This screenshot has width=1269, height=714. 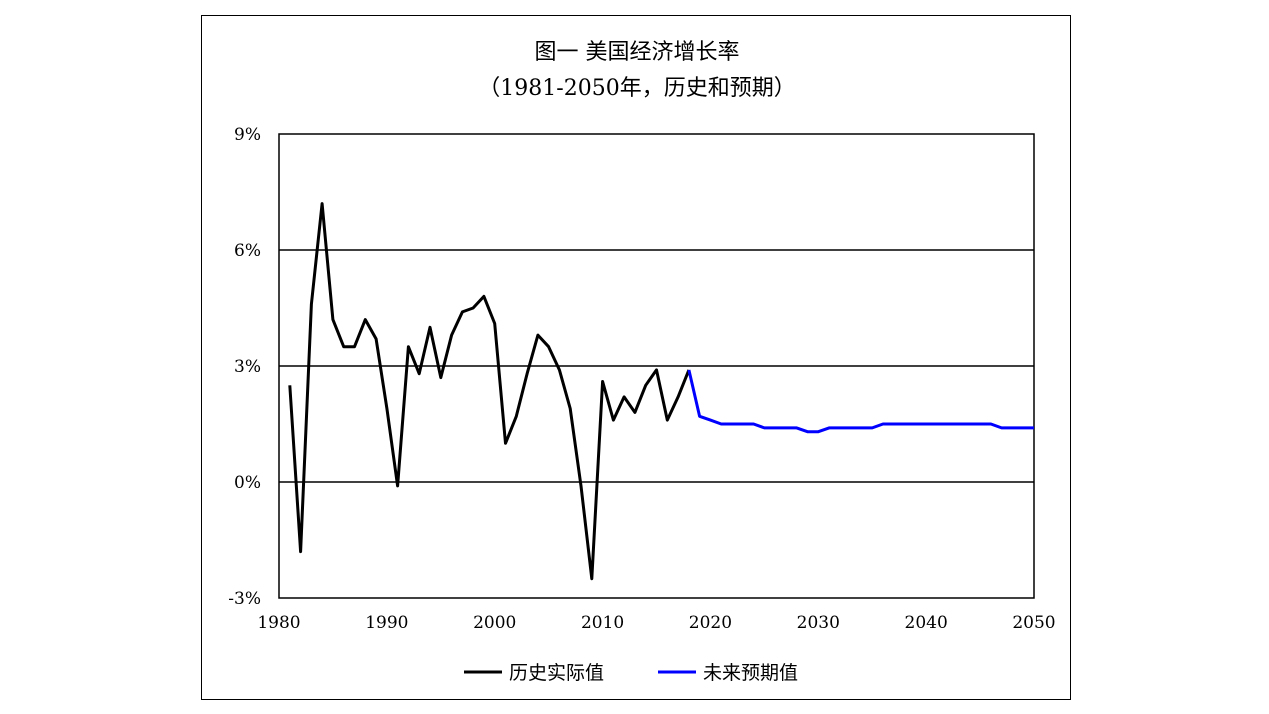 What do you see at coordinates (818, 623) in the screenshot?
I see `x-tick-label: 2030` at bounding box center [818, 623].